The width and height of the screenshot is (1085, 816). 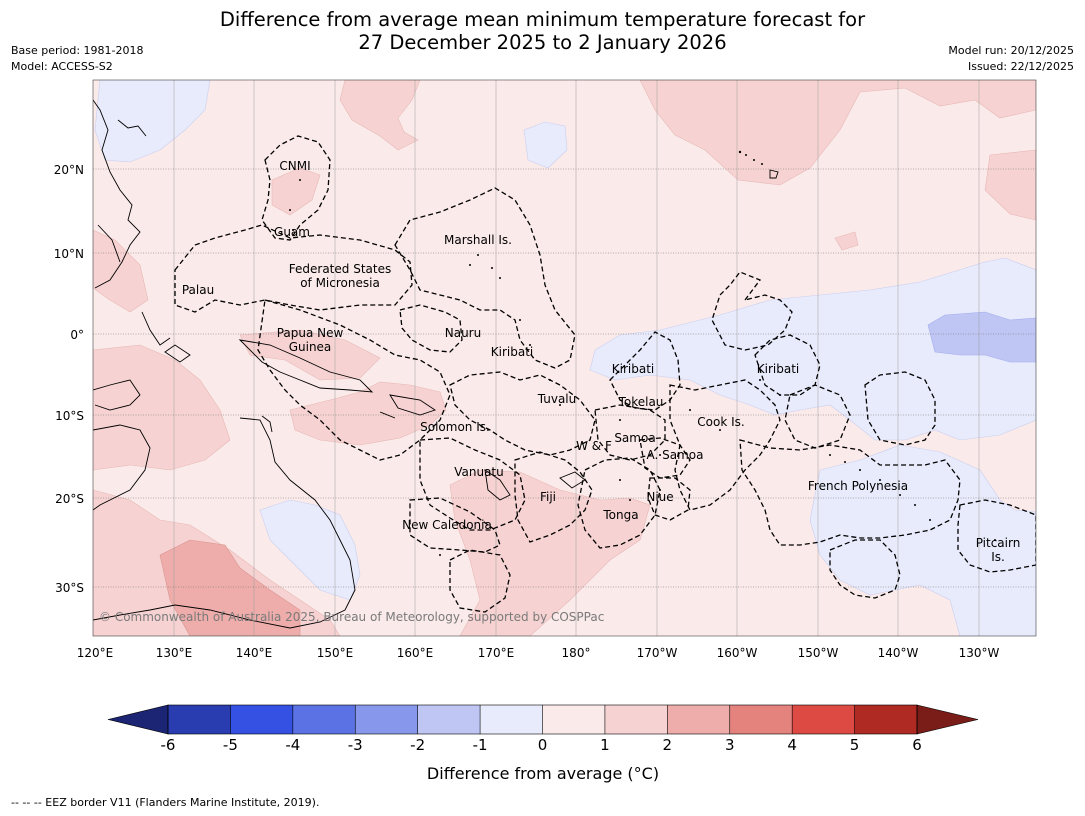 What do you see at coordinates (737, 653) in the screenshot?
I see `lon-label: 160°W` at bounding box center [737, 653].